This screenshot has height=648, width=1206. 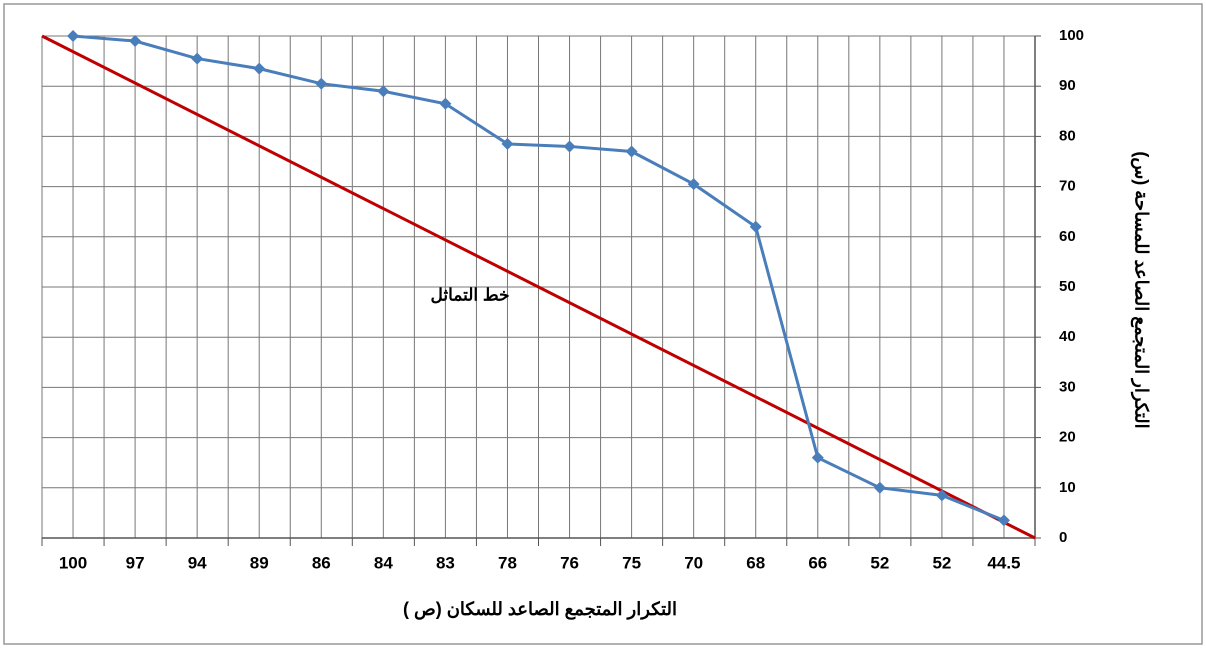 What do you see at coordinates (135, 562) in the screenshot?
I see `x-tick-label: 97` at bounding box center [135, 562].